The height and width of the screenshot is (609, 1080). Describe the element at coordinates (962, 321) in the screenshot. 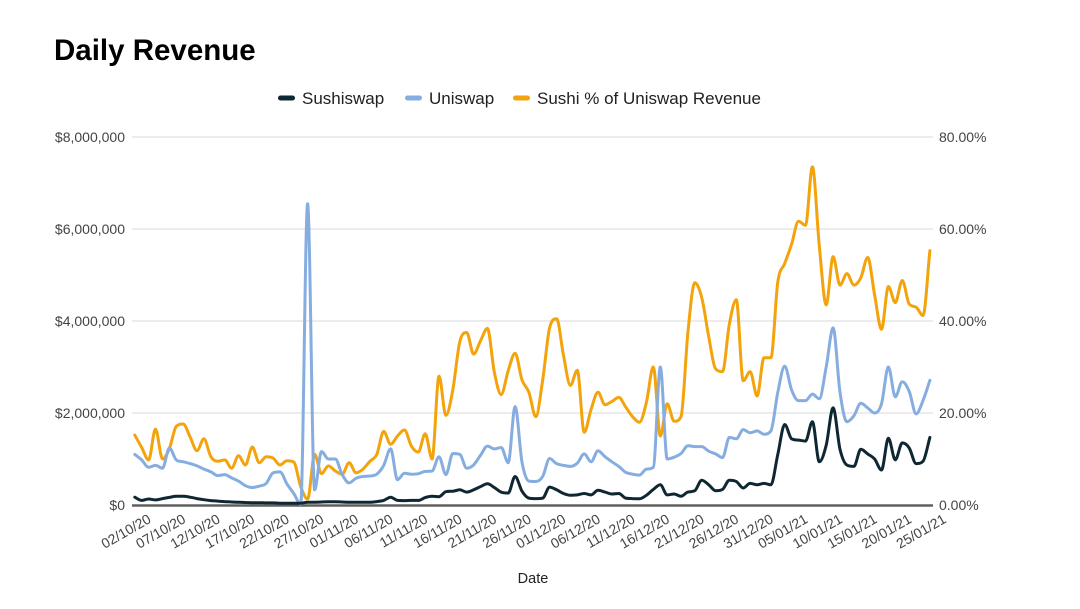

I see `svg-text: 40.00%` at that location.